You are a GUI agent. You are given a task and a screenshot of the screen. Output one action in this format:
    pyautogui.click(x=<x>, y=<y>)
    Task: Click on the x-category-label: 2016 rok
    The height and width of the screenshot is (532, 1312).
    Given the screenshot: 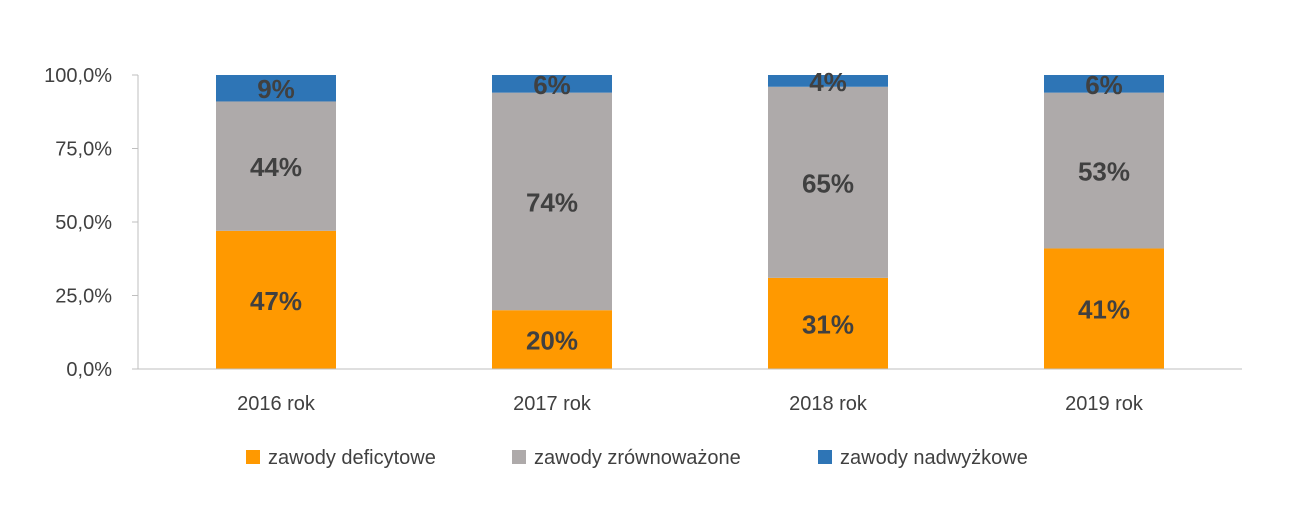 What is the action you would take?
    pyautogui.click(x=276, y=404)
    